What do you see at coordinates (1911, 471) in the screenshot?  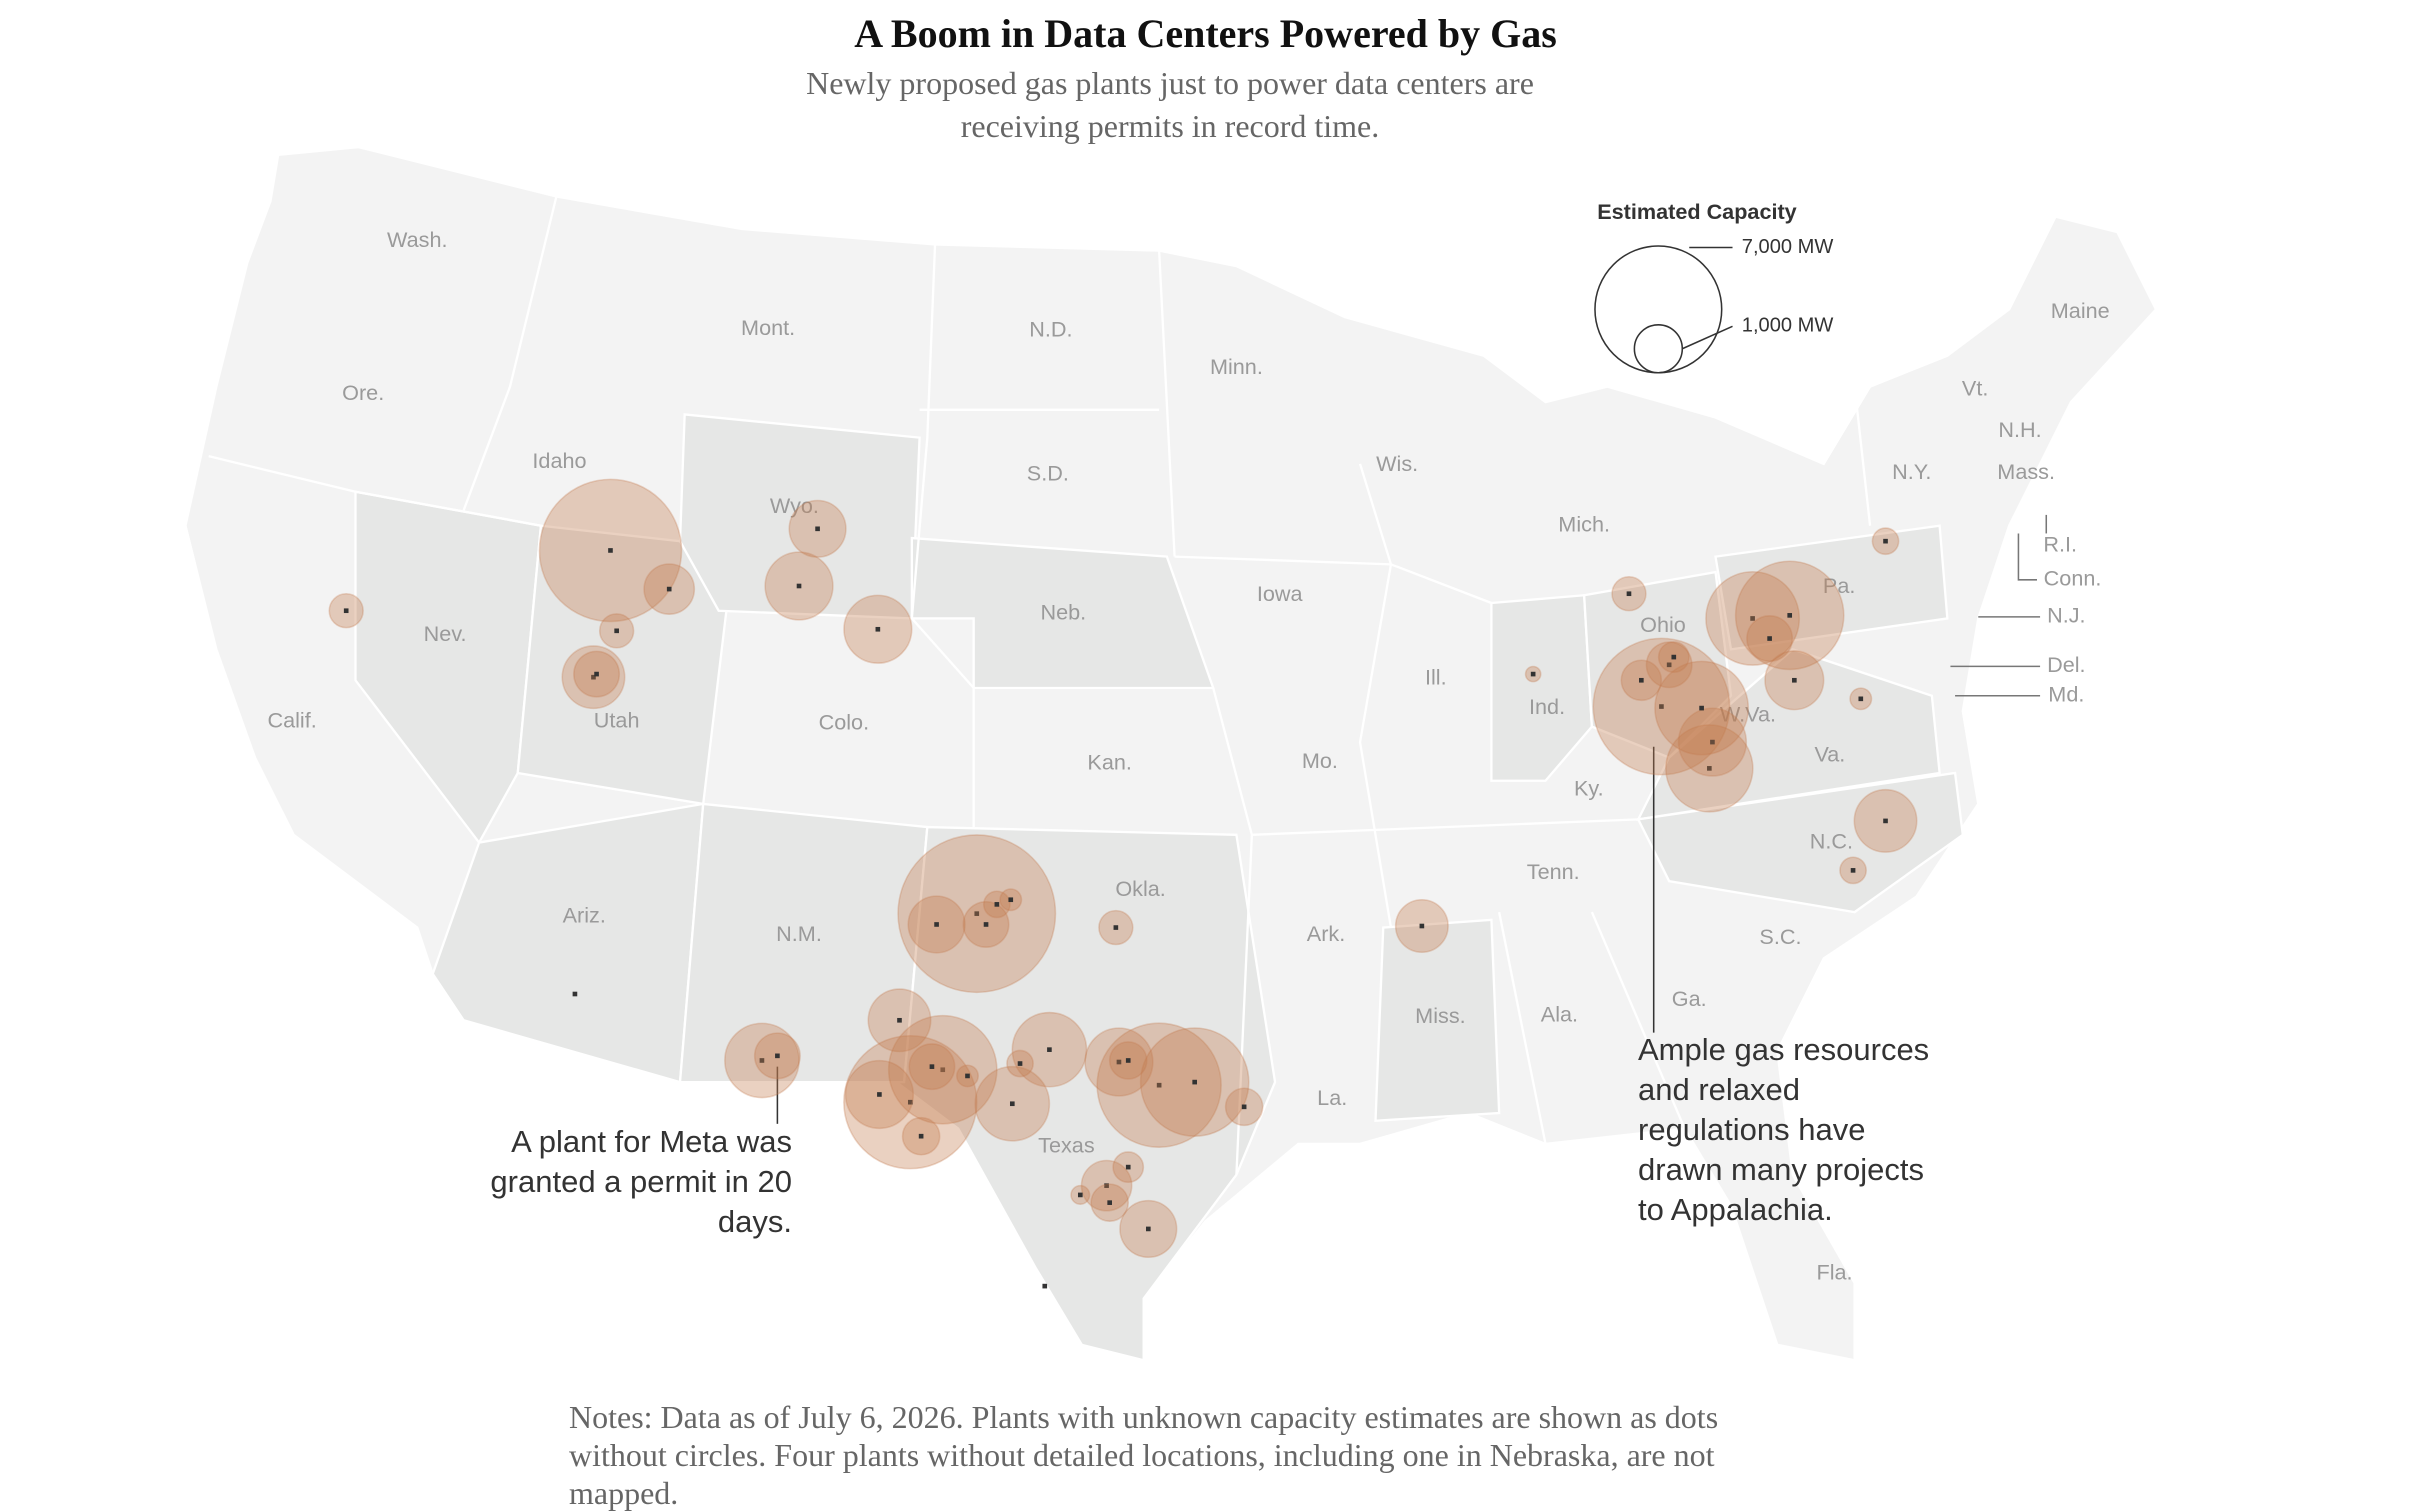 I see `state-label: N.Y.` at bounding box center [1911, 471].